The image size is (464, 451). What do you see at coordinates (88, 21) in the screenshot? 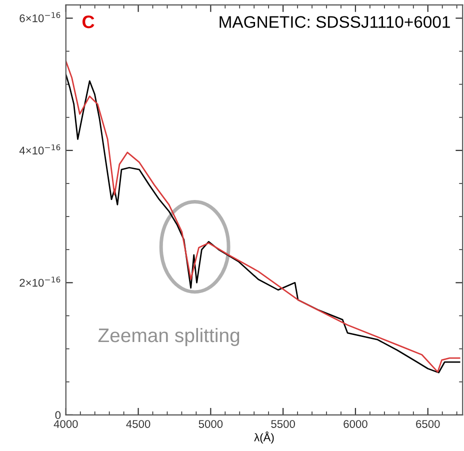
I see `annotation: C` at bounding box center [88, 21].